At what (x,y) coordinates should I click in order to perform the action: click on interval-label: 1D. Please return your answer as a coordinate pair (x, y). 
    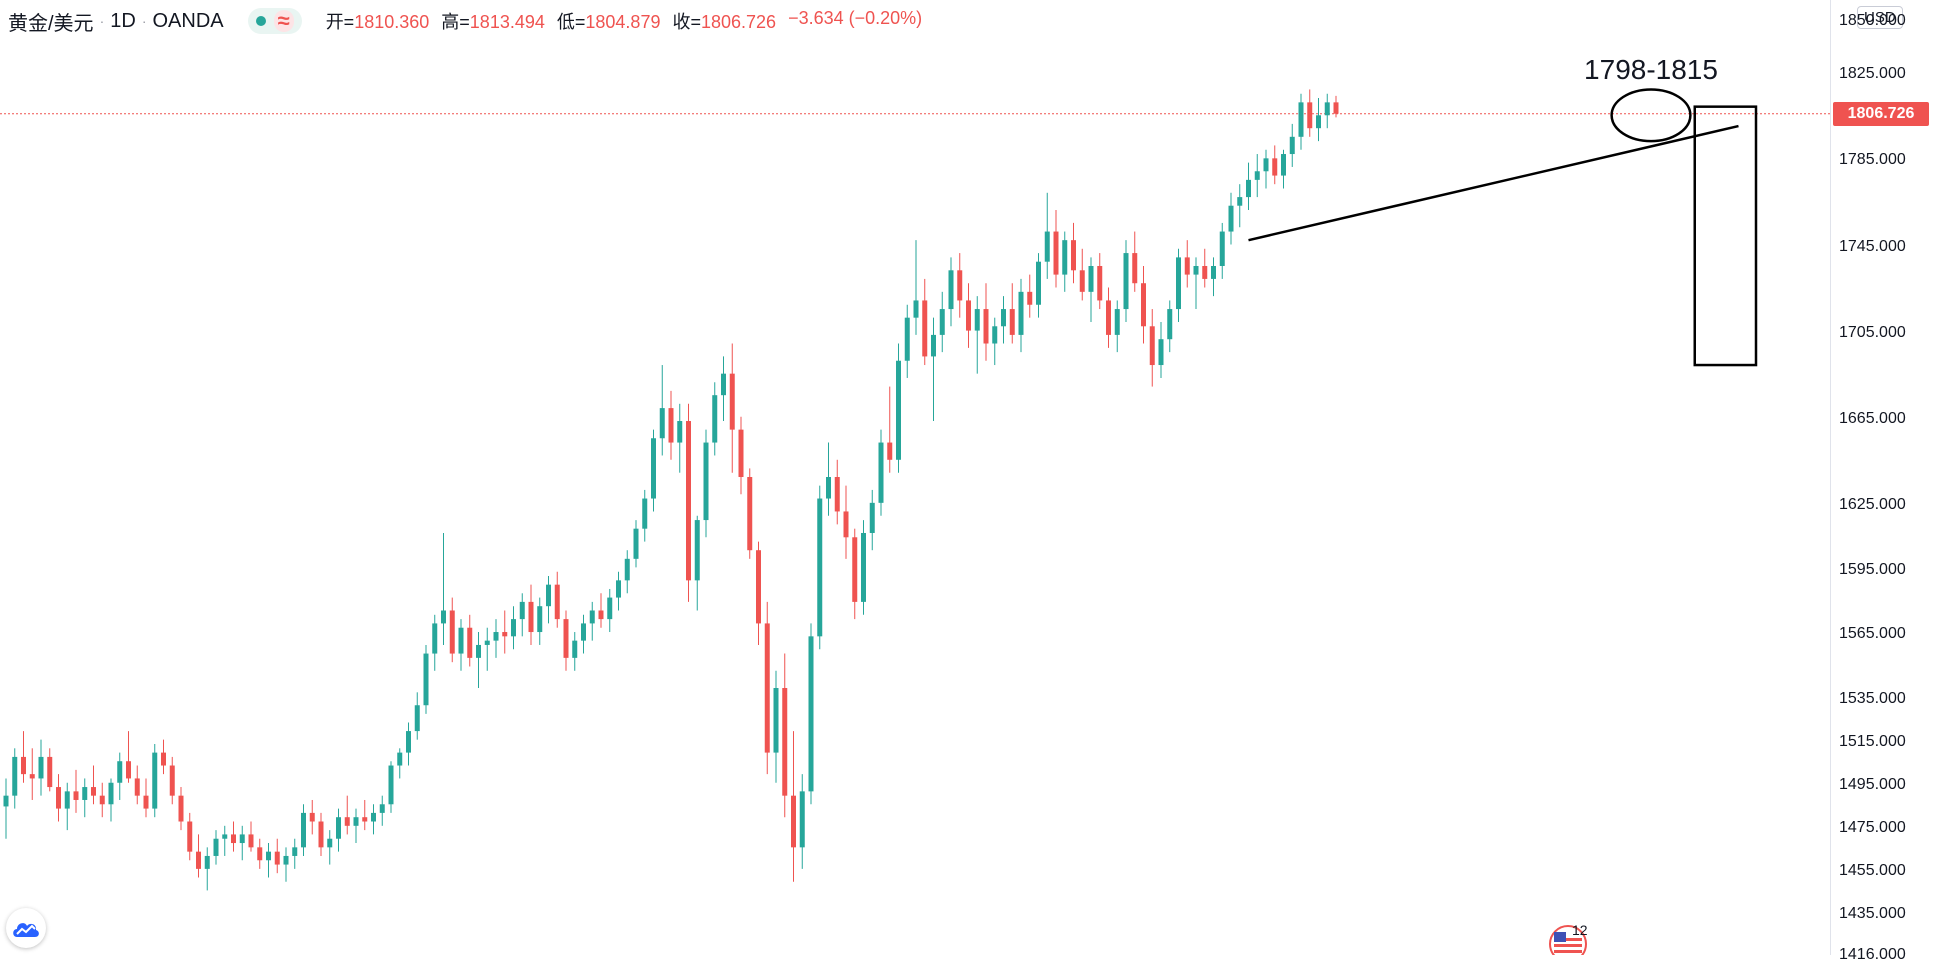
    Looking at the image, I should click on (123, 20).